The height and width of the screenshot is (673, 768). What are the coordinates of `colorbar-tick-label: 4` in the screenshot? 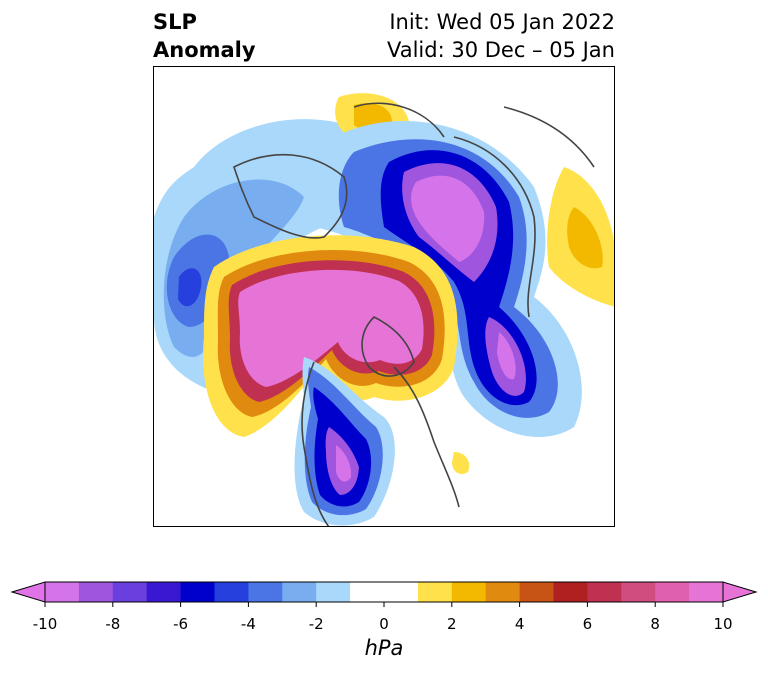 It's located at (519, 624).